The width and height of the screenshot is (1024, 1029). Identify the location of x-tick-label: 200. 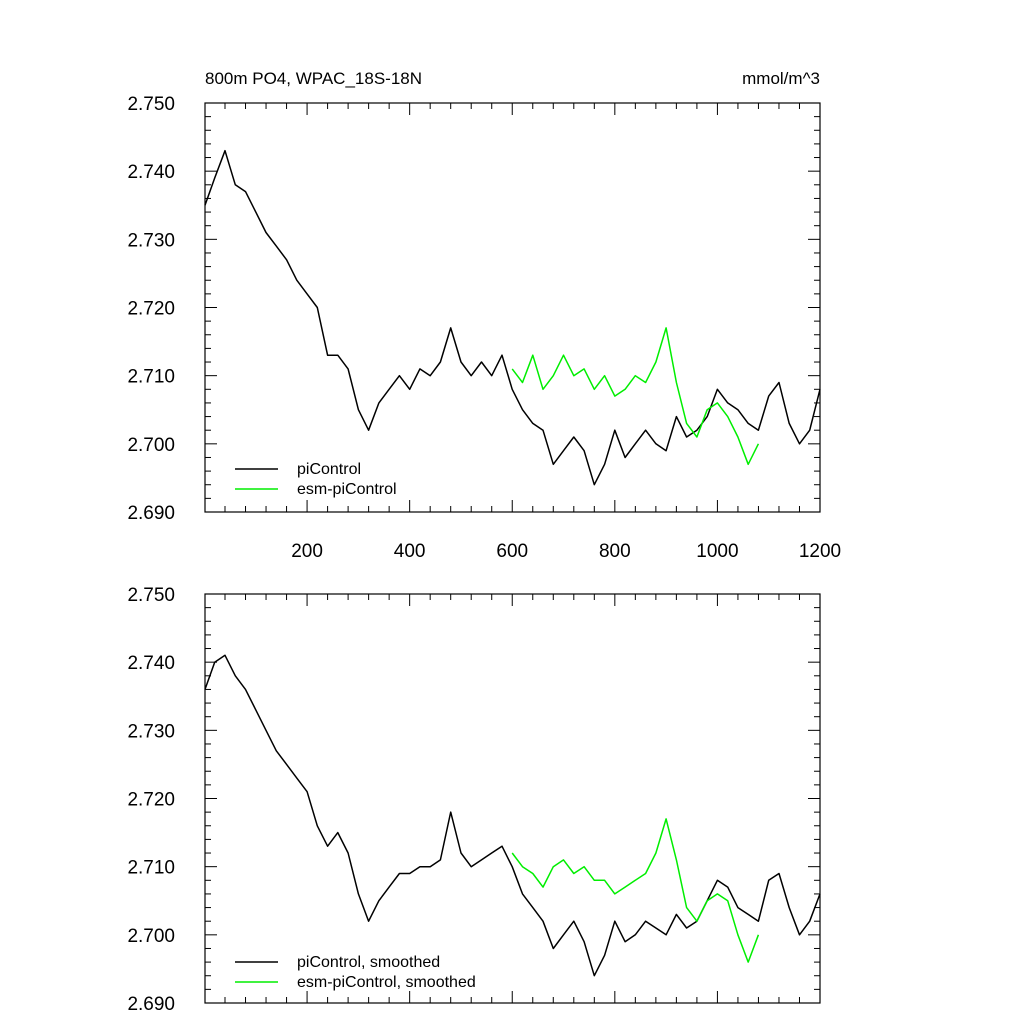
(307, 551).